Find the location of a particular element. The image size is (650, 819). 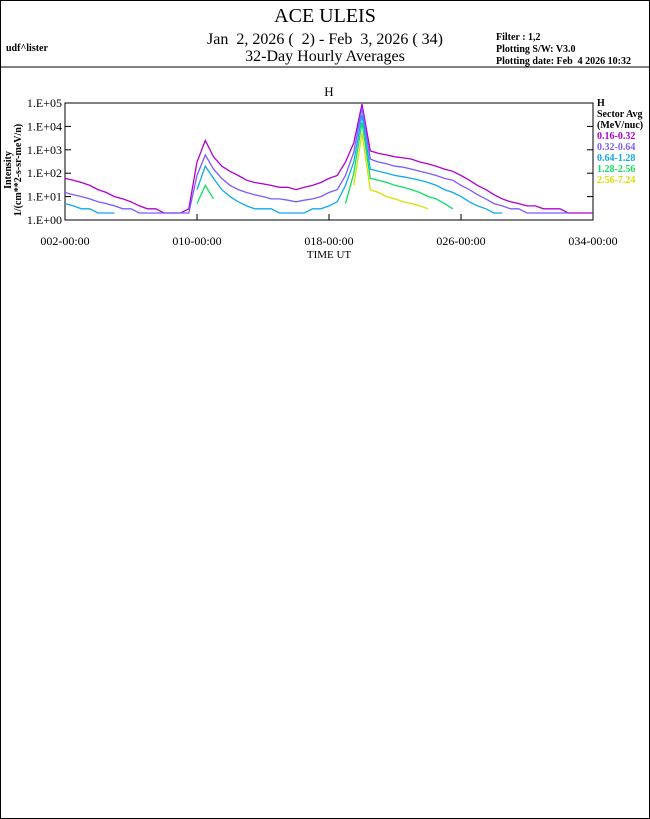

y-tick-label: 1.E+03 is located at coordinates (44, 150).